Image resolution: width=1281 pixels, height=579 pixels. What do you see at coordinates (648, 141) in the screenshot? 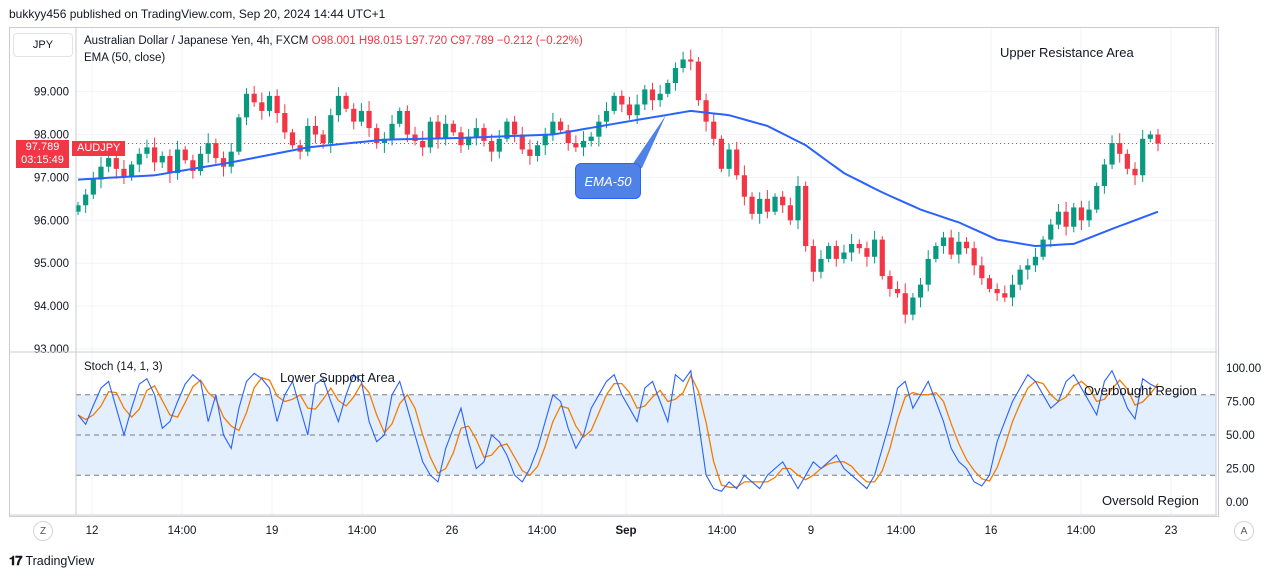
I see `ema-callout-pointer` at bounding box center [648, 141].